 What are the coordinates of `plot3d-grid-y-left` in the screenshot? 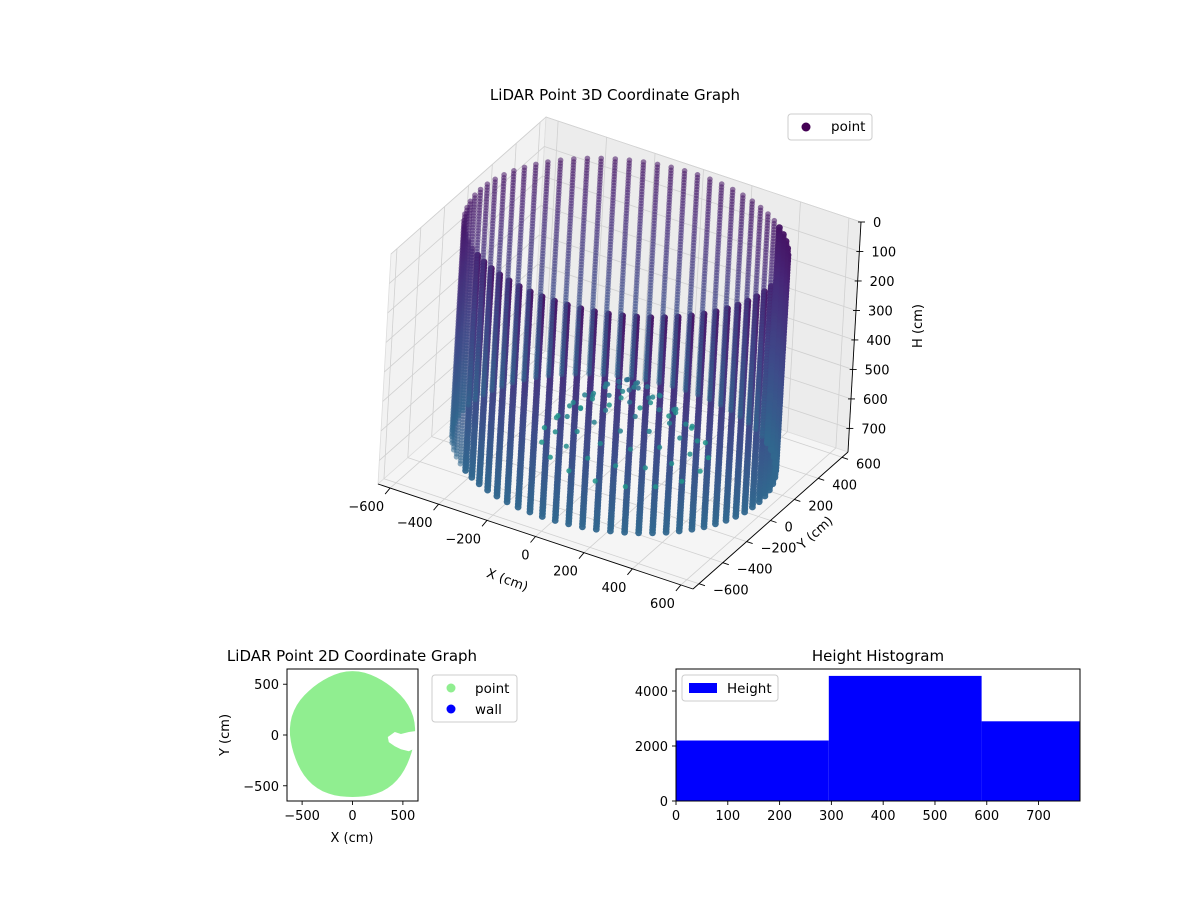 It's located at (414, 342).